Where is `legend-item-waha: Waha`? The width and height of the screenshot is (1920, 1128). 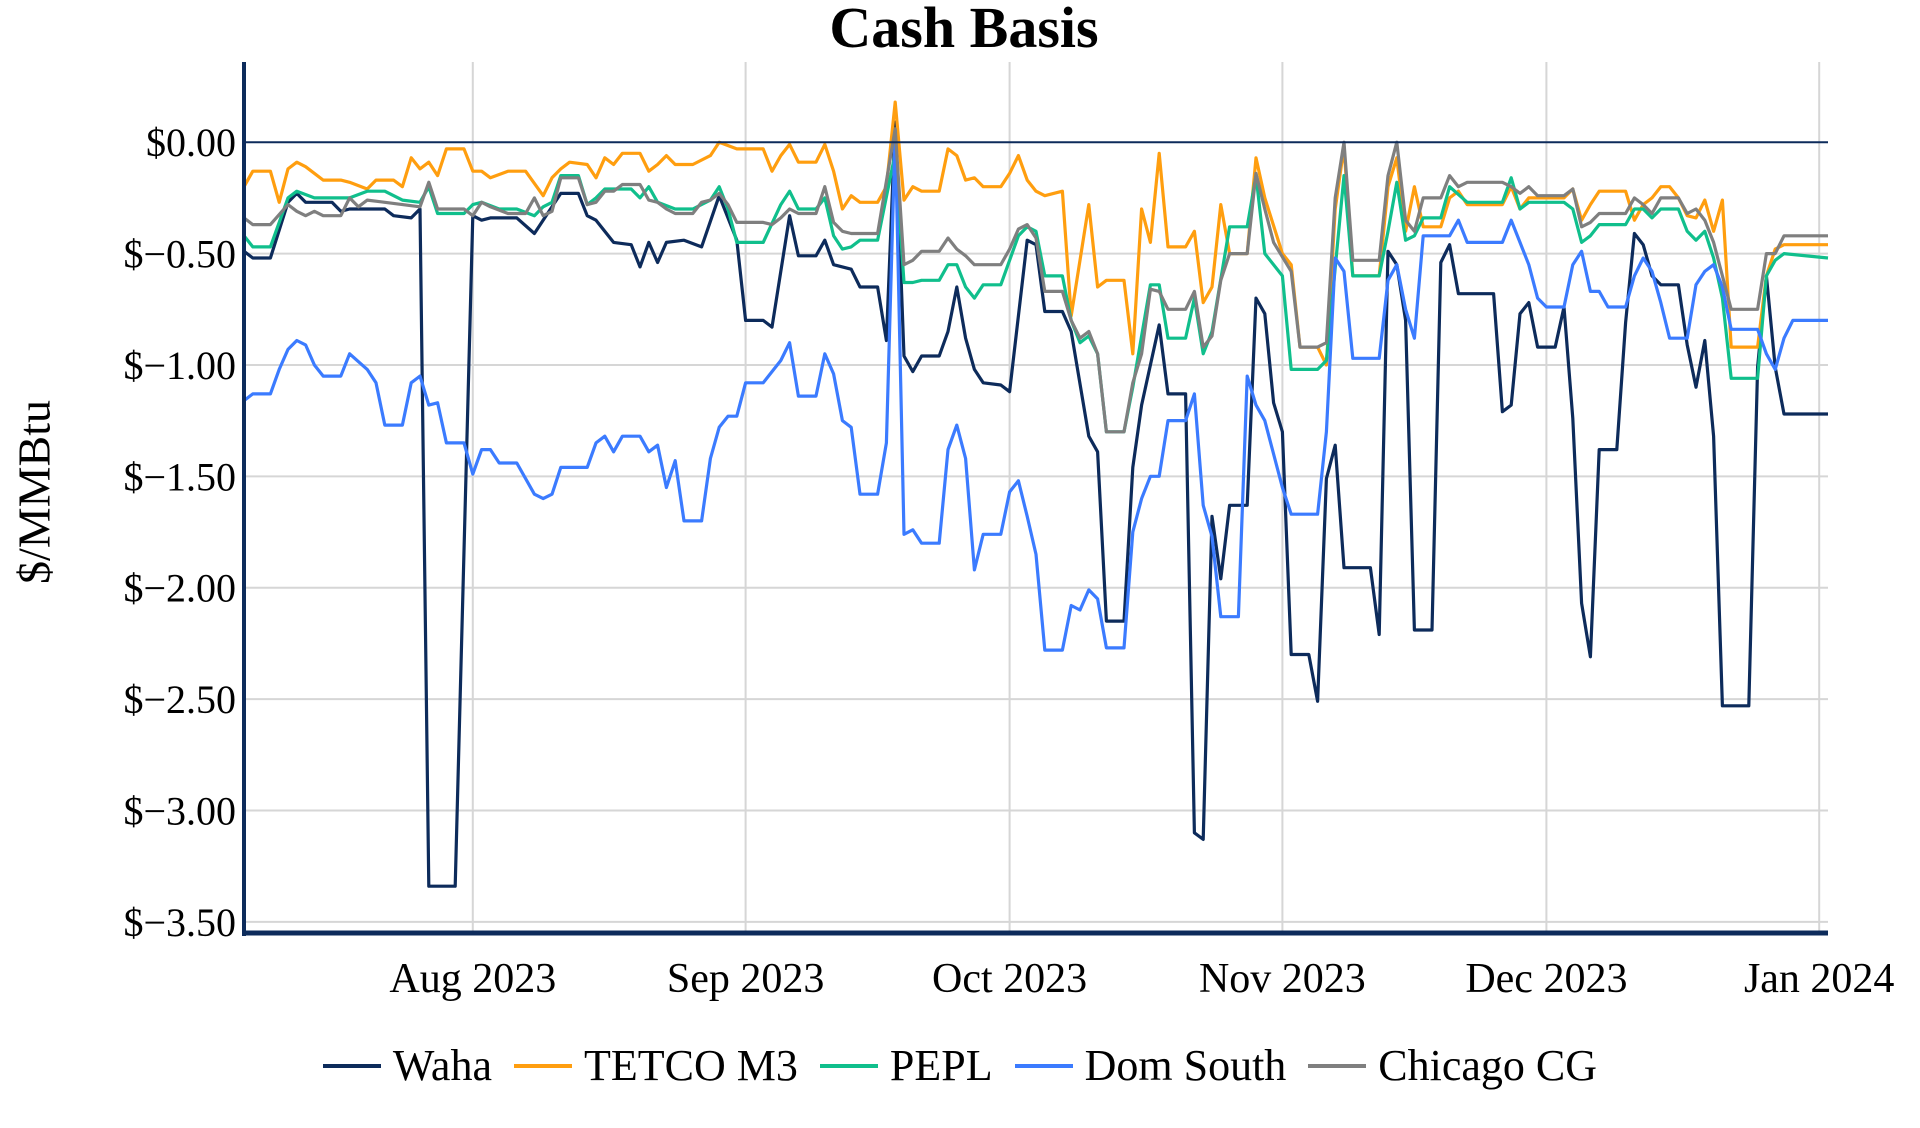
legend-item-waha: Waha is located at coordinates (407, 1065).